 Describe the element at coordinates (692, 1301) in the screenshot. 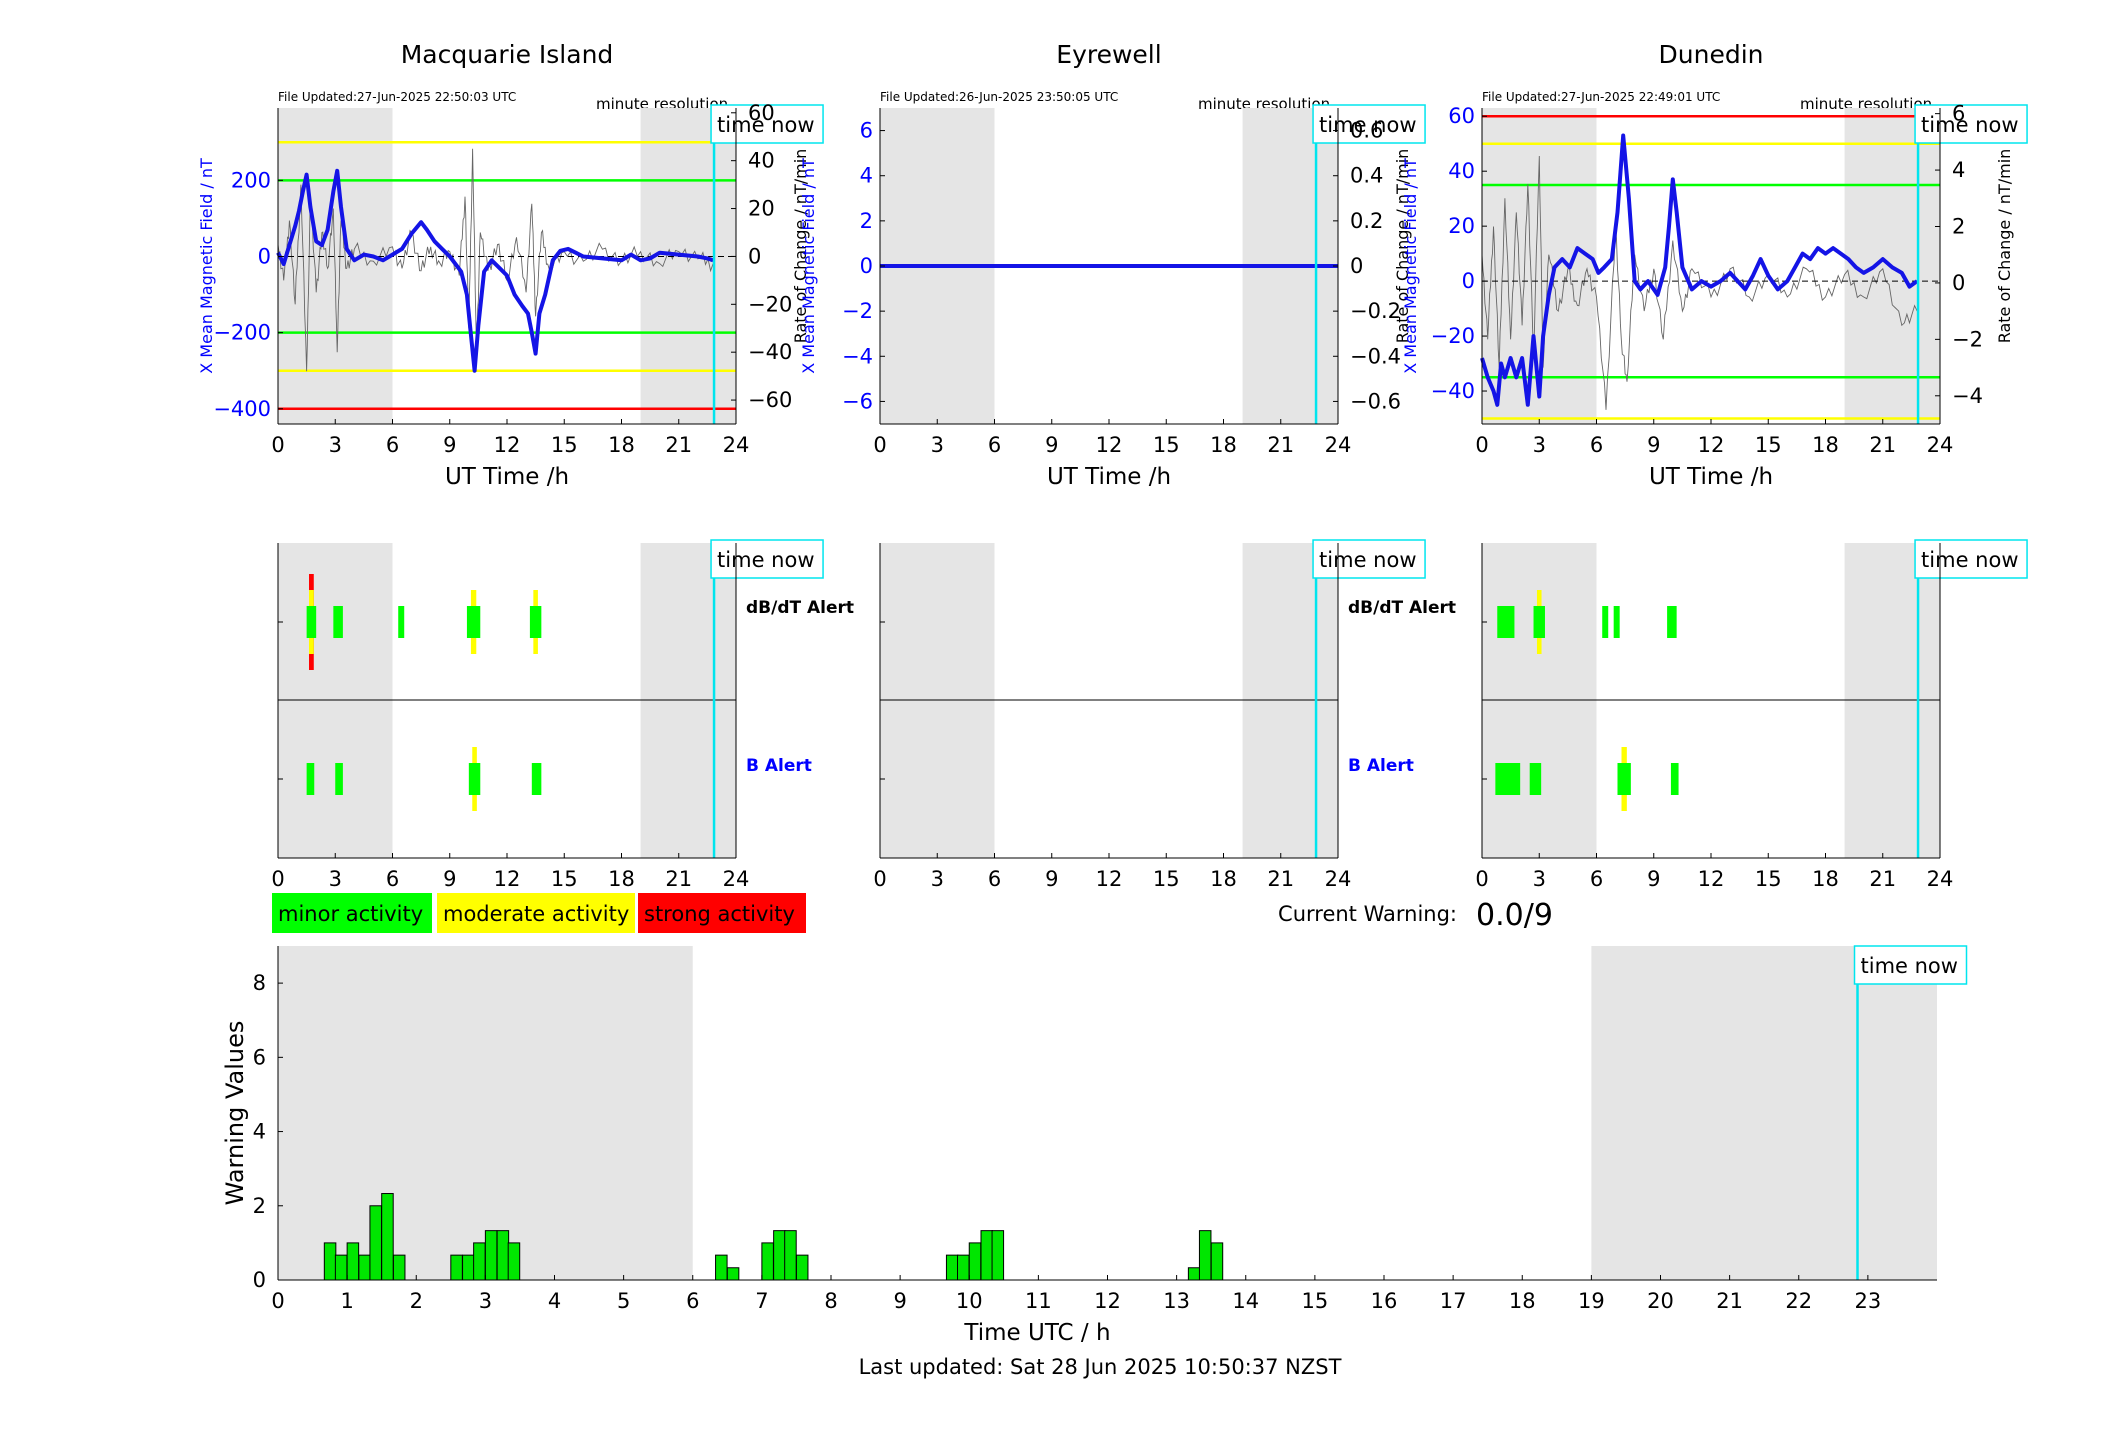

I see `warning-x-tick-label: 6` at that location.